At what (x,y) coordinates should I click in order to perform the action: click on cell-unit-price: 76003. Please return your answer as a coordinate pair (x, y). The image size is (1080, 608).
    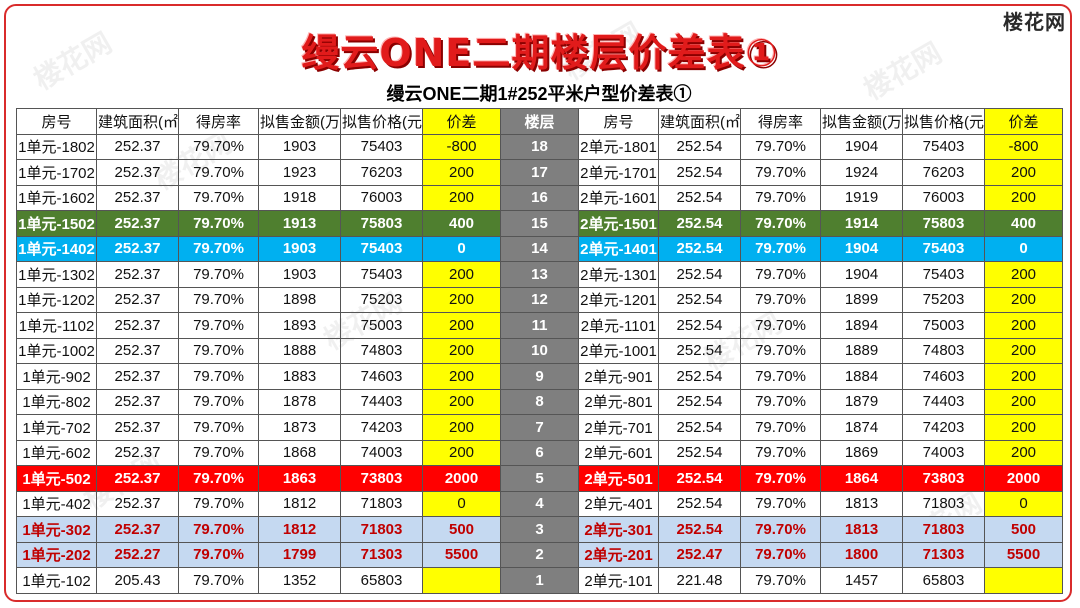
    Looking at the image, I should click on (381, 197).